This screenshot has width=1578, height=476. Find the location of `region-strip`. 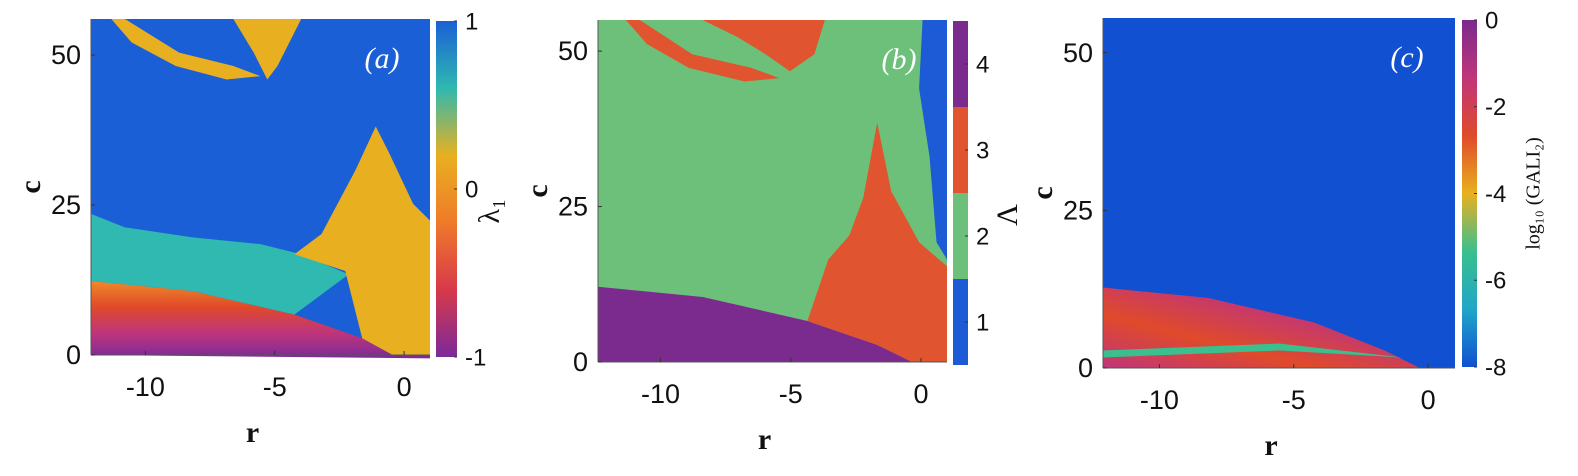

region-strip is located at coordinates (933, 140).